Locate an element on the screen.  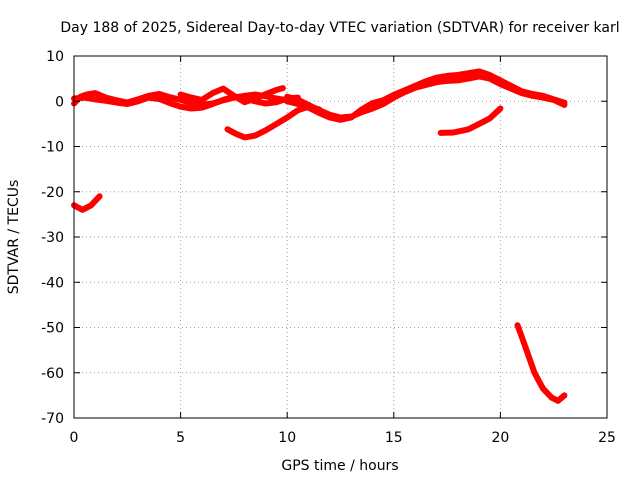
x-tick-label: 10 is located at coordinates (287, 438).